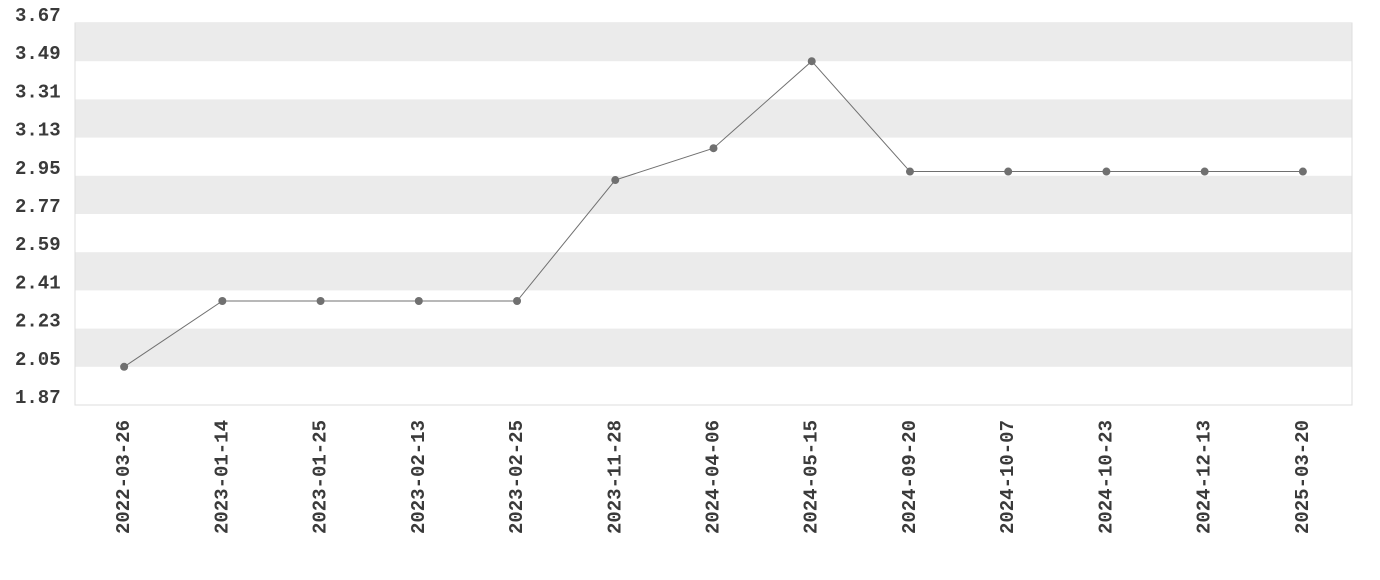 Image resolution: width=1380 pixels, height=580 pixels. What do you see at coordinates (1008, 477) in the screenshot?
I see `x-tick-label: 2024-10-07` at bounding box center [1008, 477].